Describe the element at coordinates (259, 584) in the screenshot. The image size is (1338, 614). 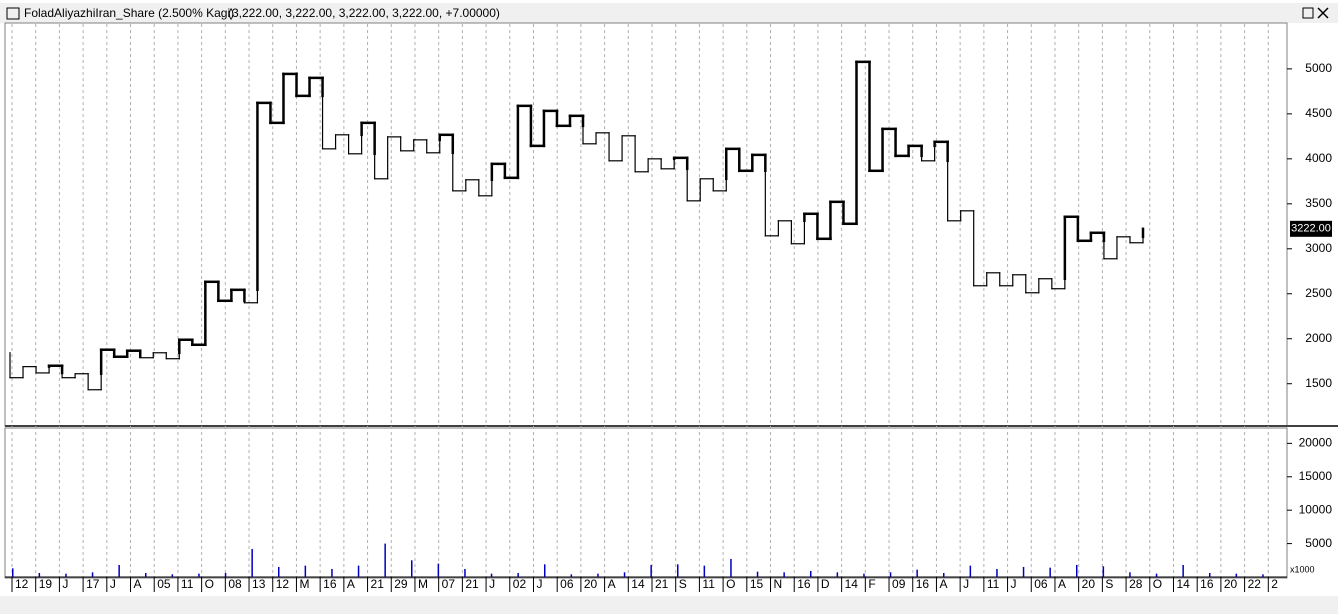
I see `x-tick-label: 13` at that location.